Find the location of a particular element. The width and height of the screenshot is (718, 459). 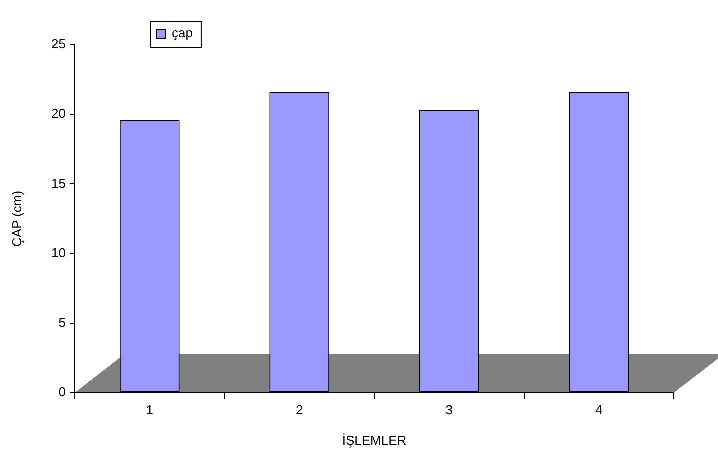

y-tick-label: 15 is located at coordinates (59, 183).